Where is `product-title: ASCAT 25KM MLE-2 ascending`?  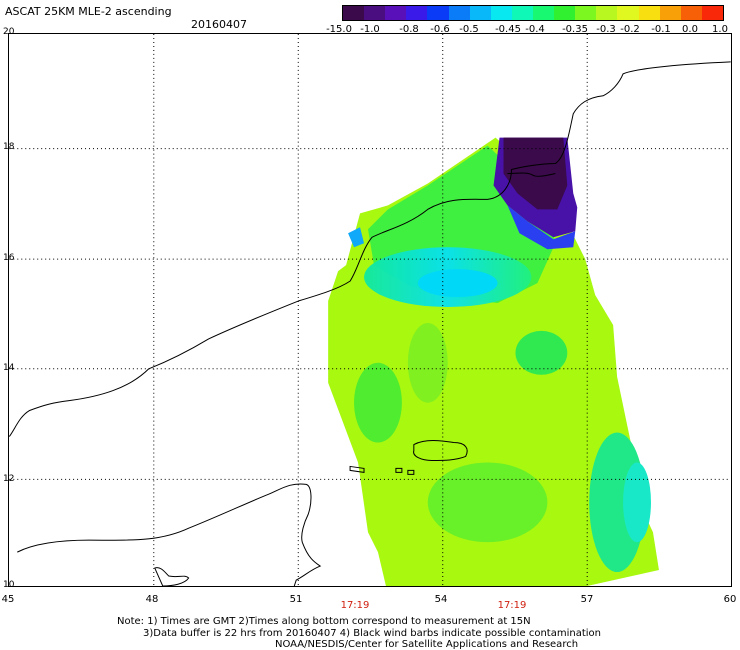
product-title: ASCAT 25KM MLE-2 ascending is located at coordinates (88, 11).